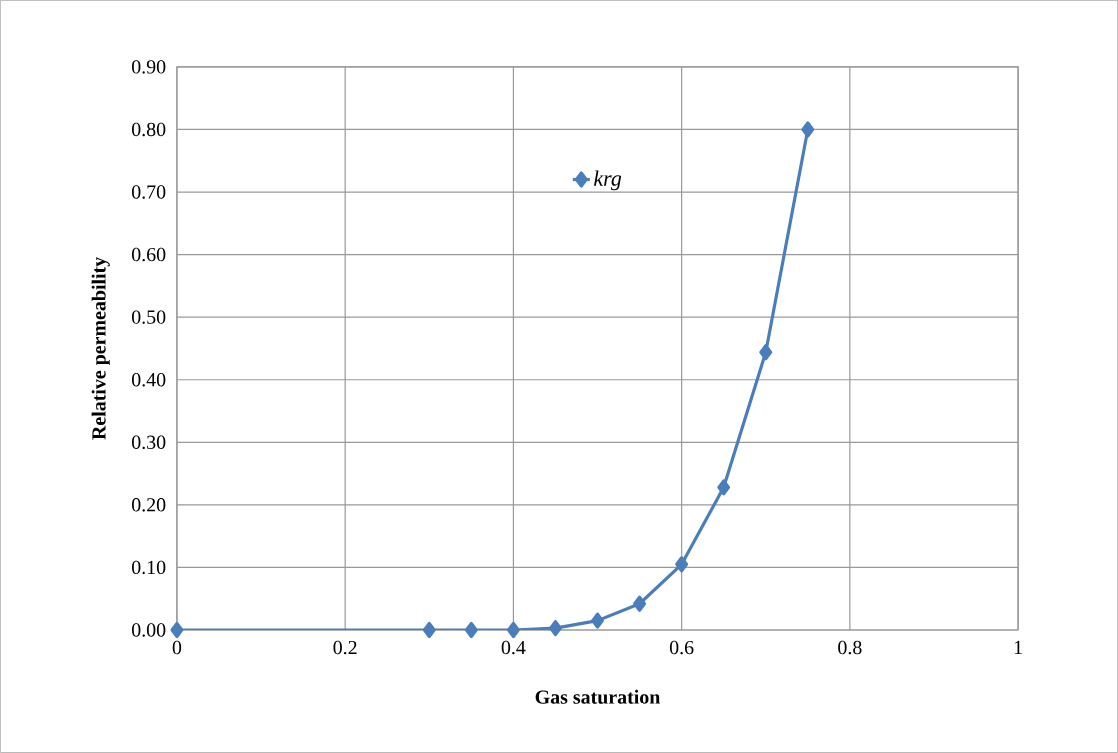 The image size is (1118, 753). I want to click on y-tick-label: 0.10, so click(149, 567).